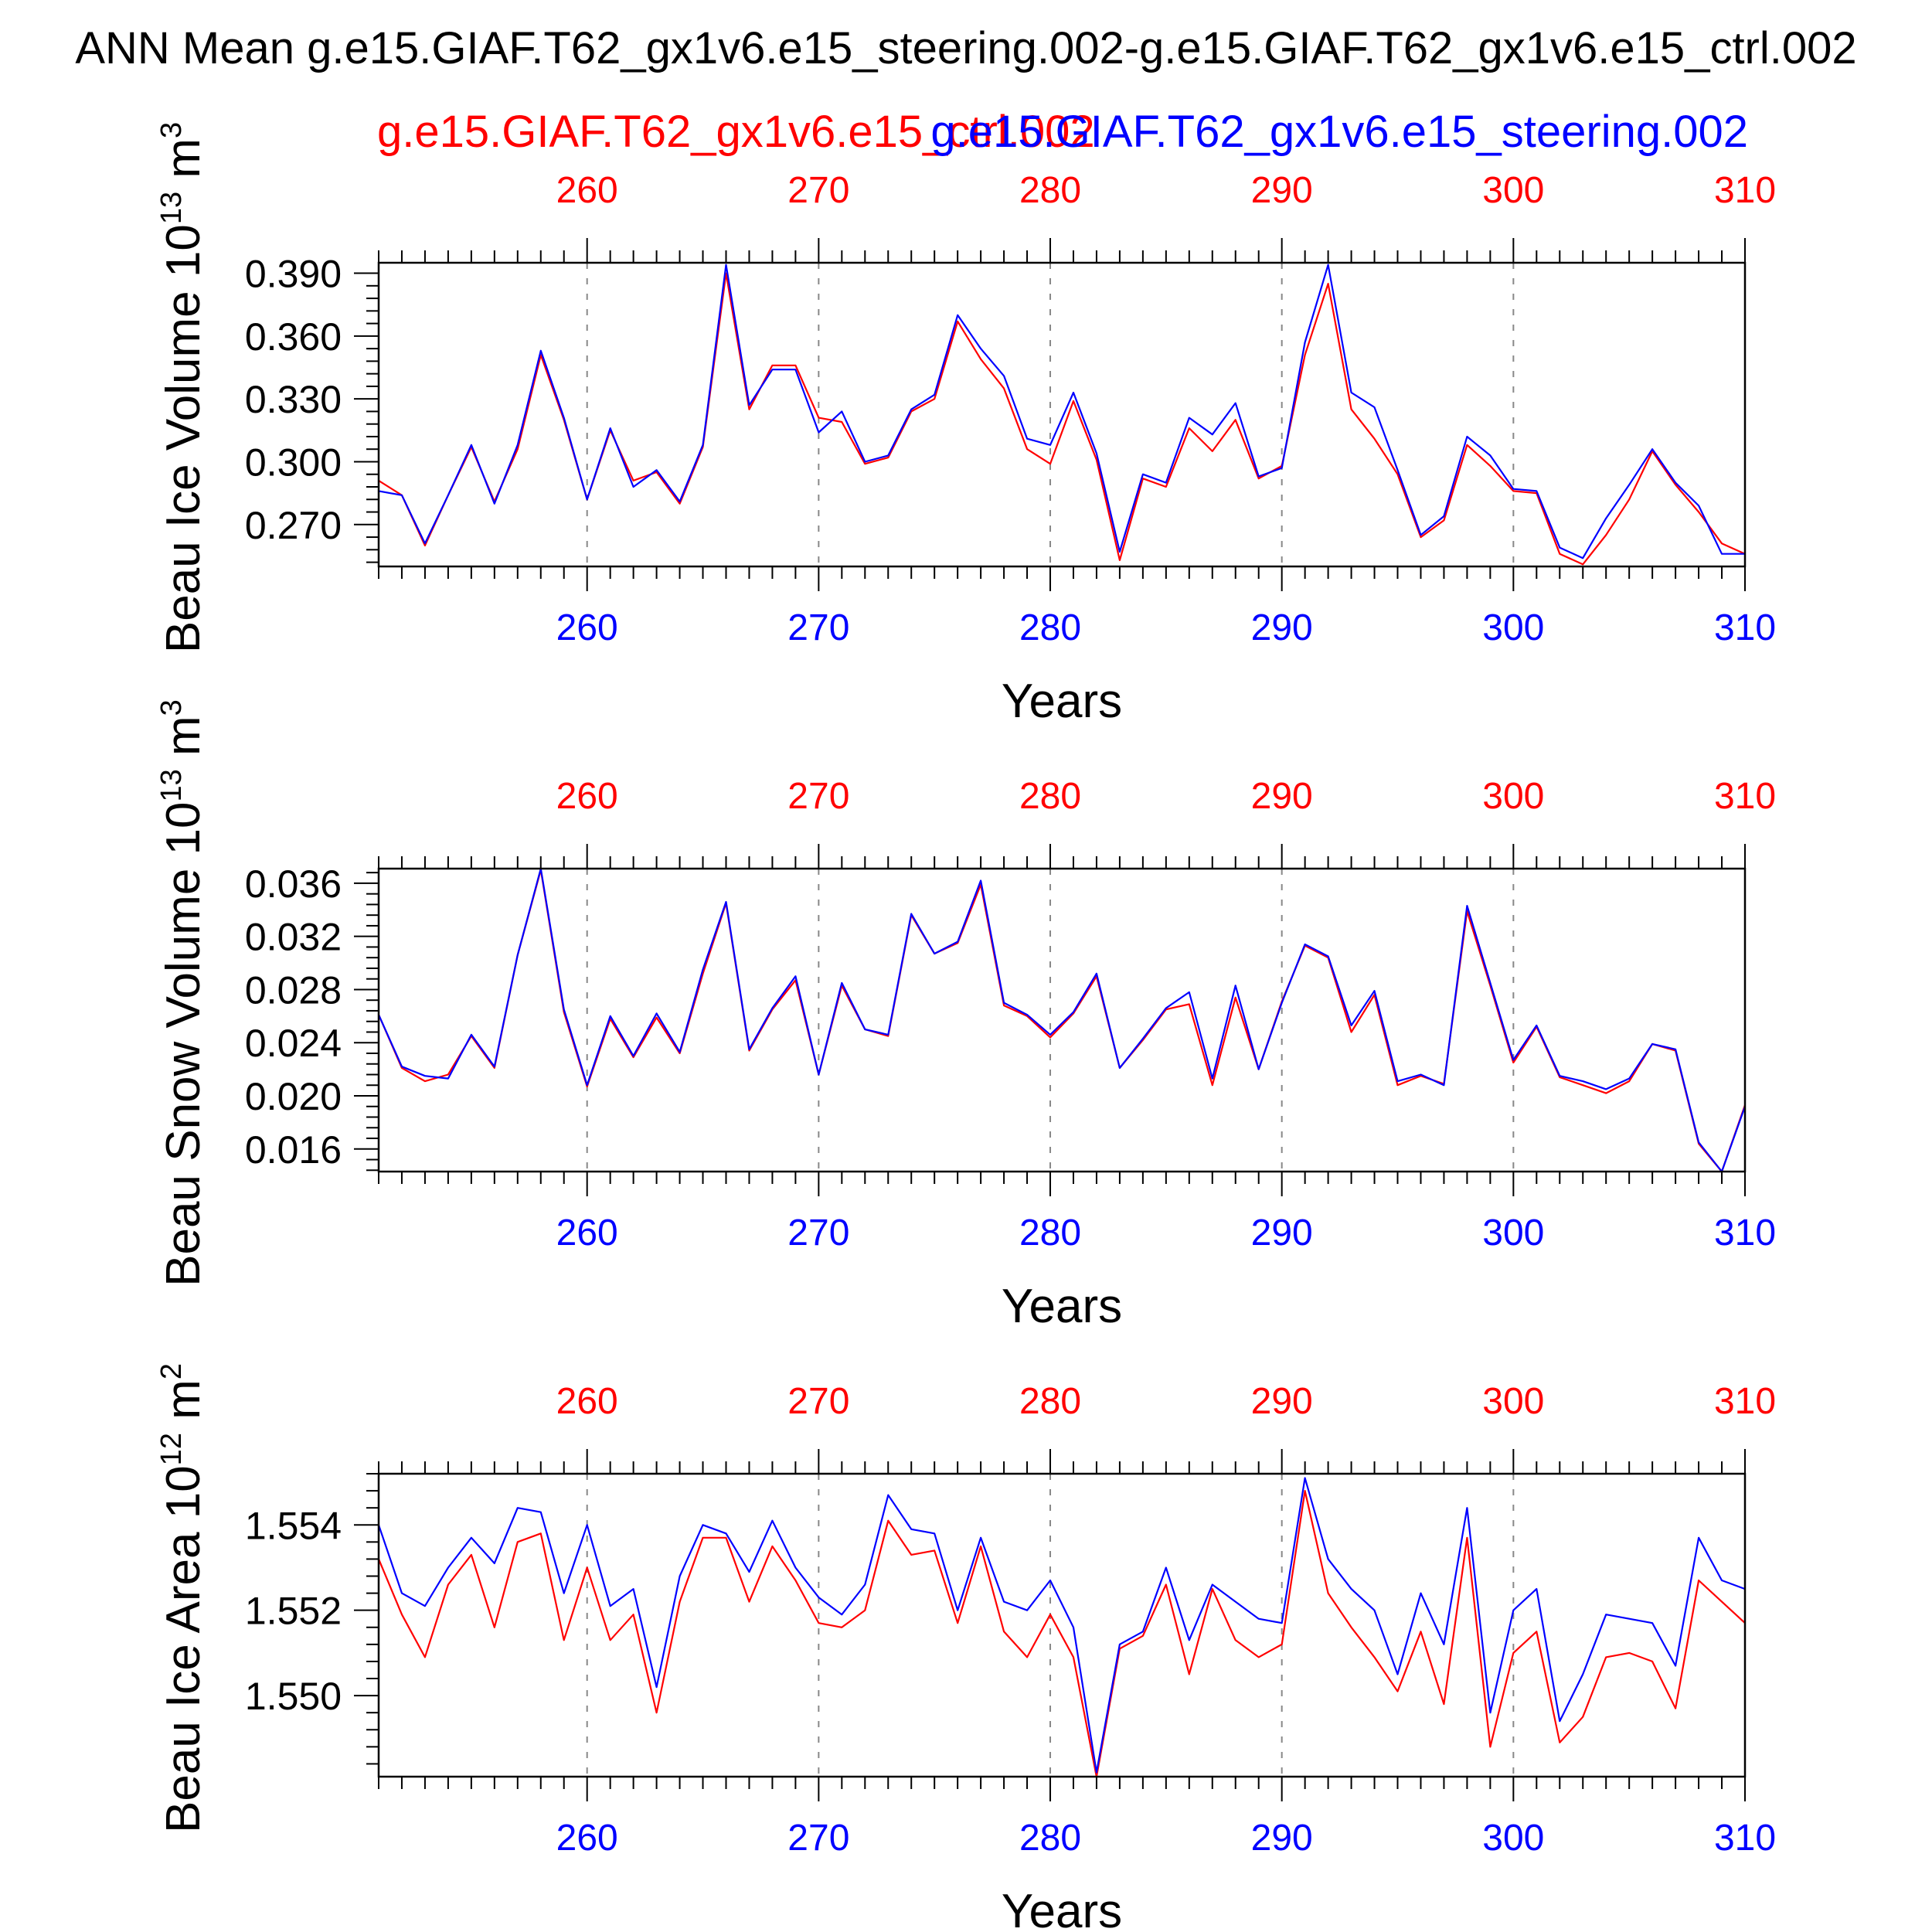 The width and height of the screenshot is (1932, 1932). What do you see at coordinates (294, 884) in the screenshot?
I see `y-tick-label: 0.036` at bounding box center [294, 884].